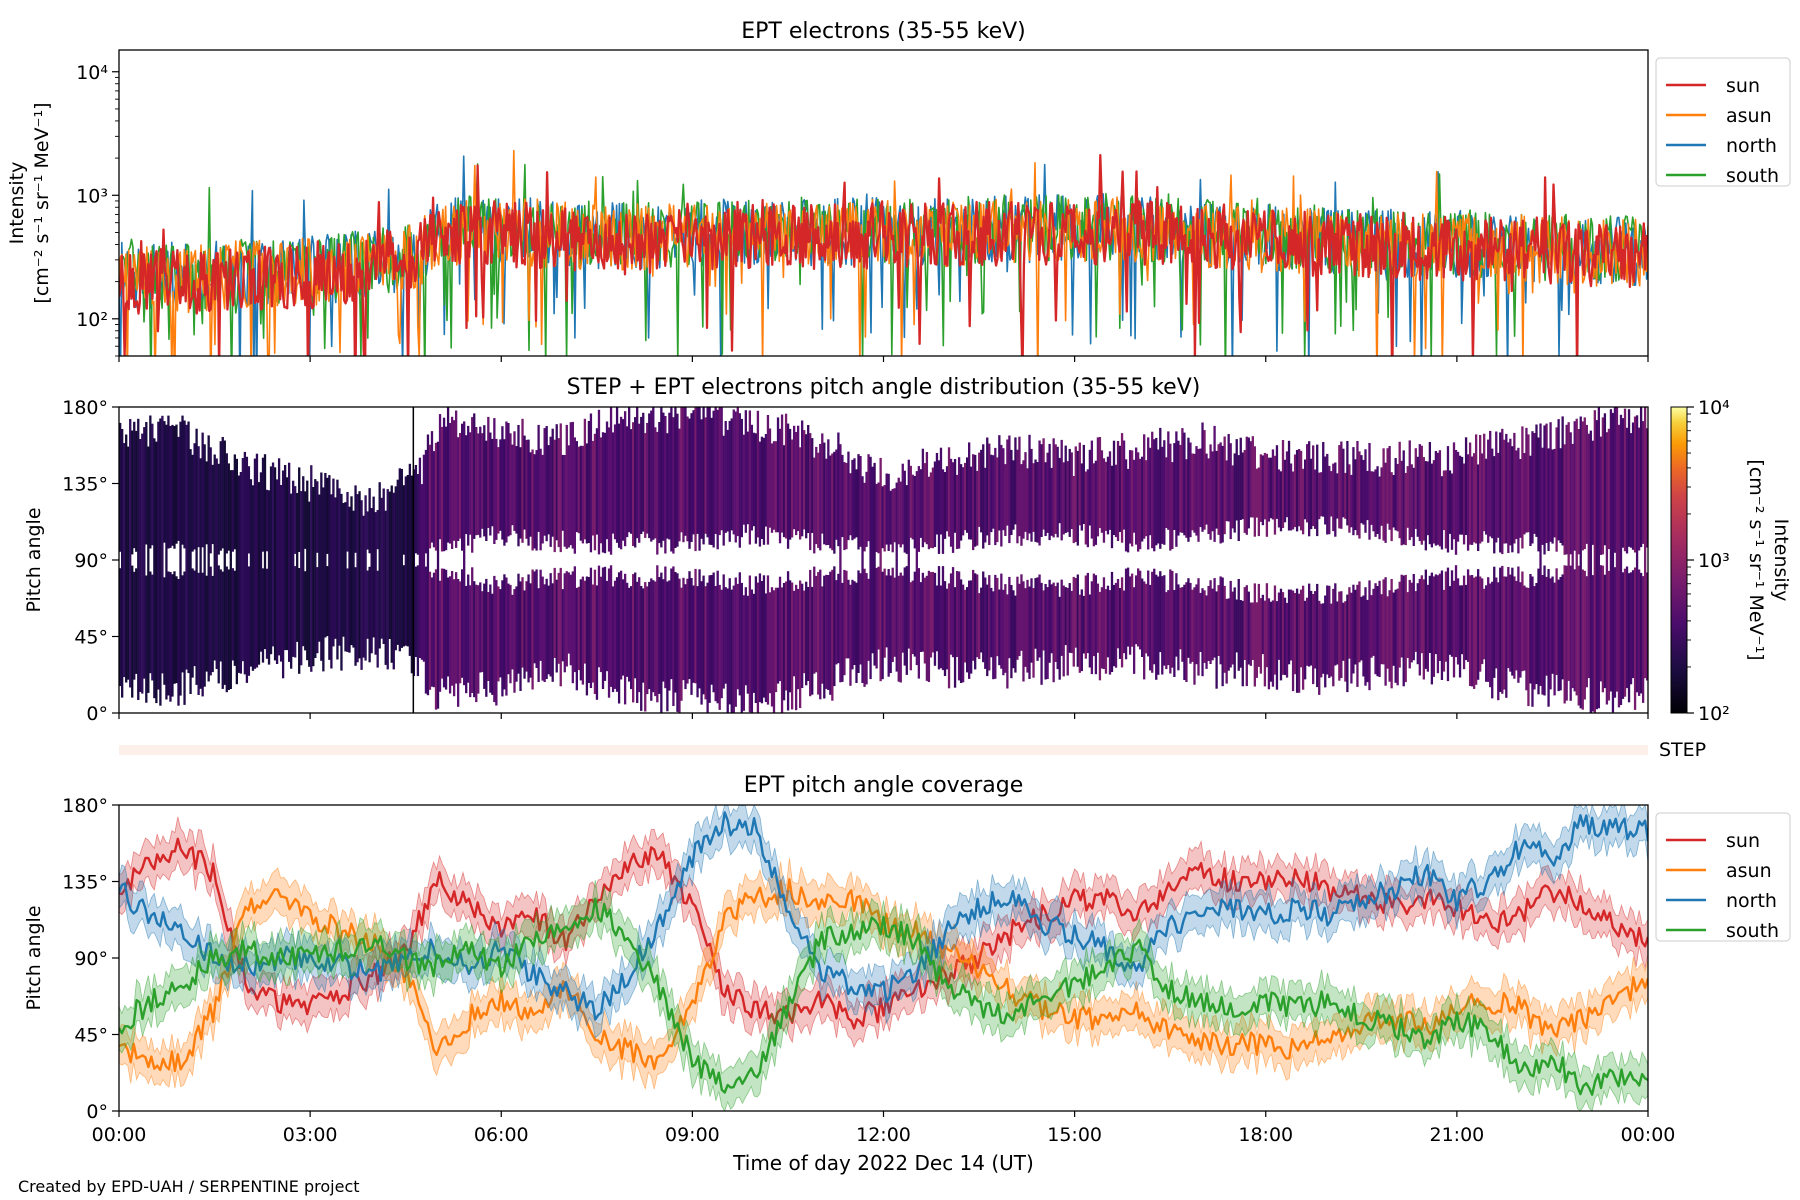 The width and height of the screenshot is (1800, 1200). Describe the element at coordinates (1749, 116) in the screenshot. I see `legend-label-asun: asun` at that location.